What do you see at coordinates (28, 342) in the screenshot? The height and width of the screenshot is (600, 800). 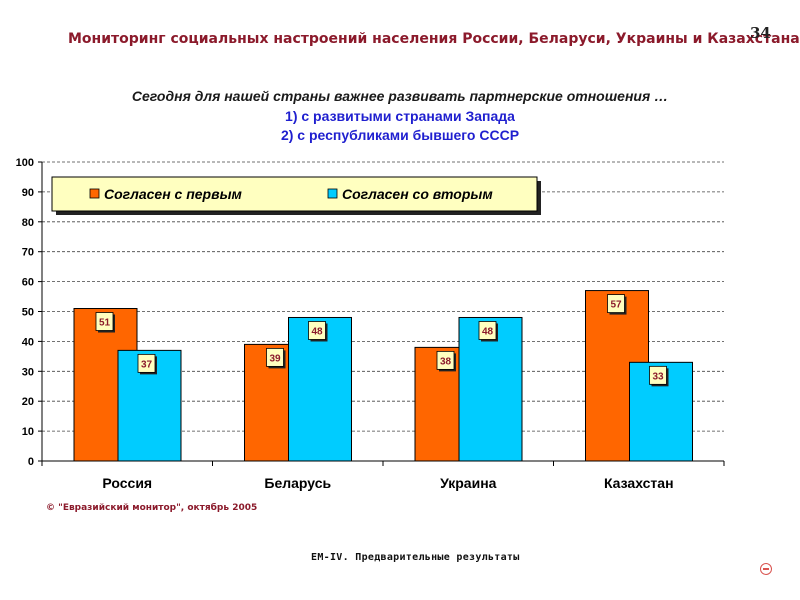 I see `y-tick-label: 40` at bounding box center [28, 342].